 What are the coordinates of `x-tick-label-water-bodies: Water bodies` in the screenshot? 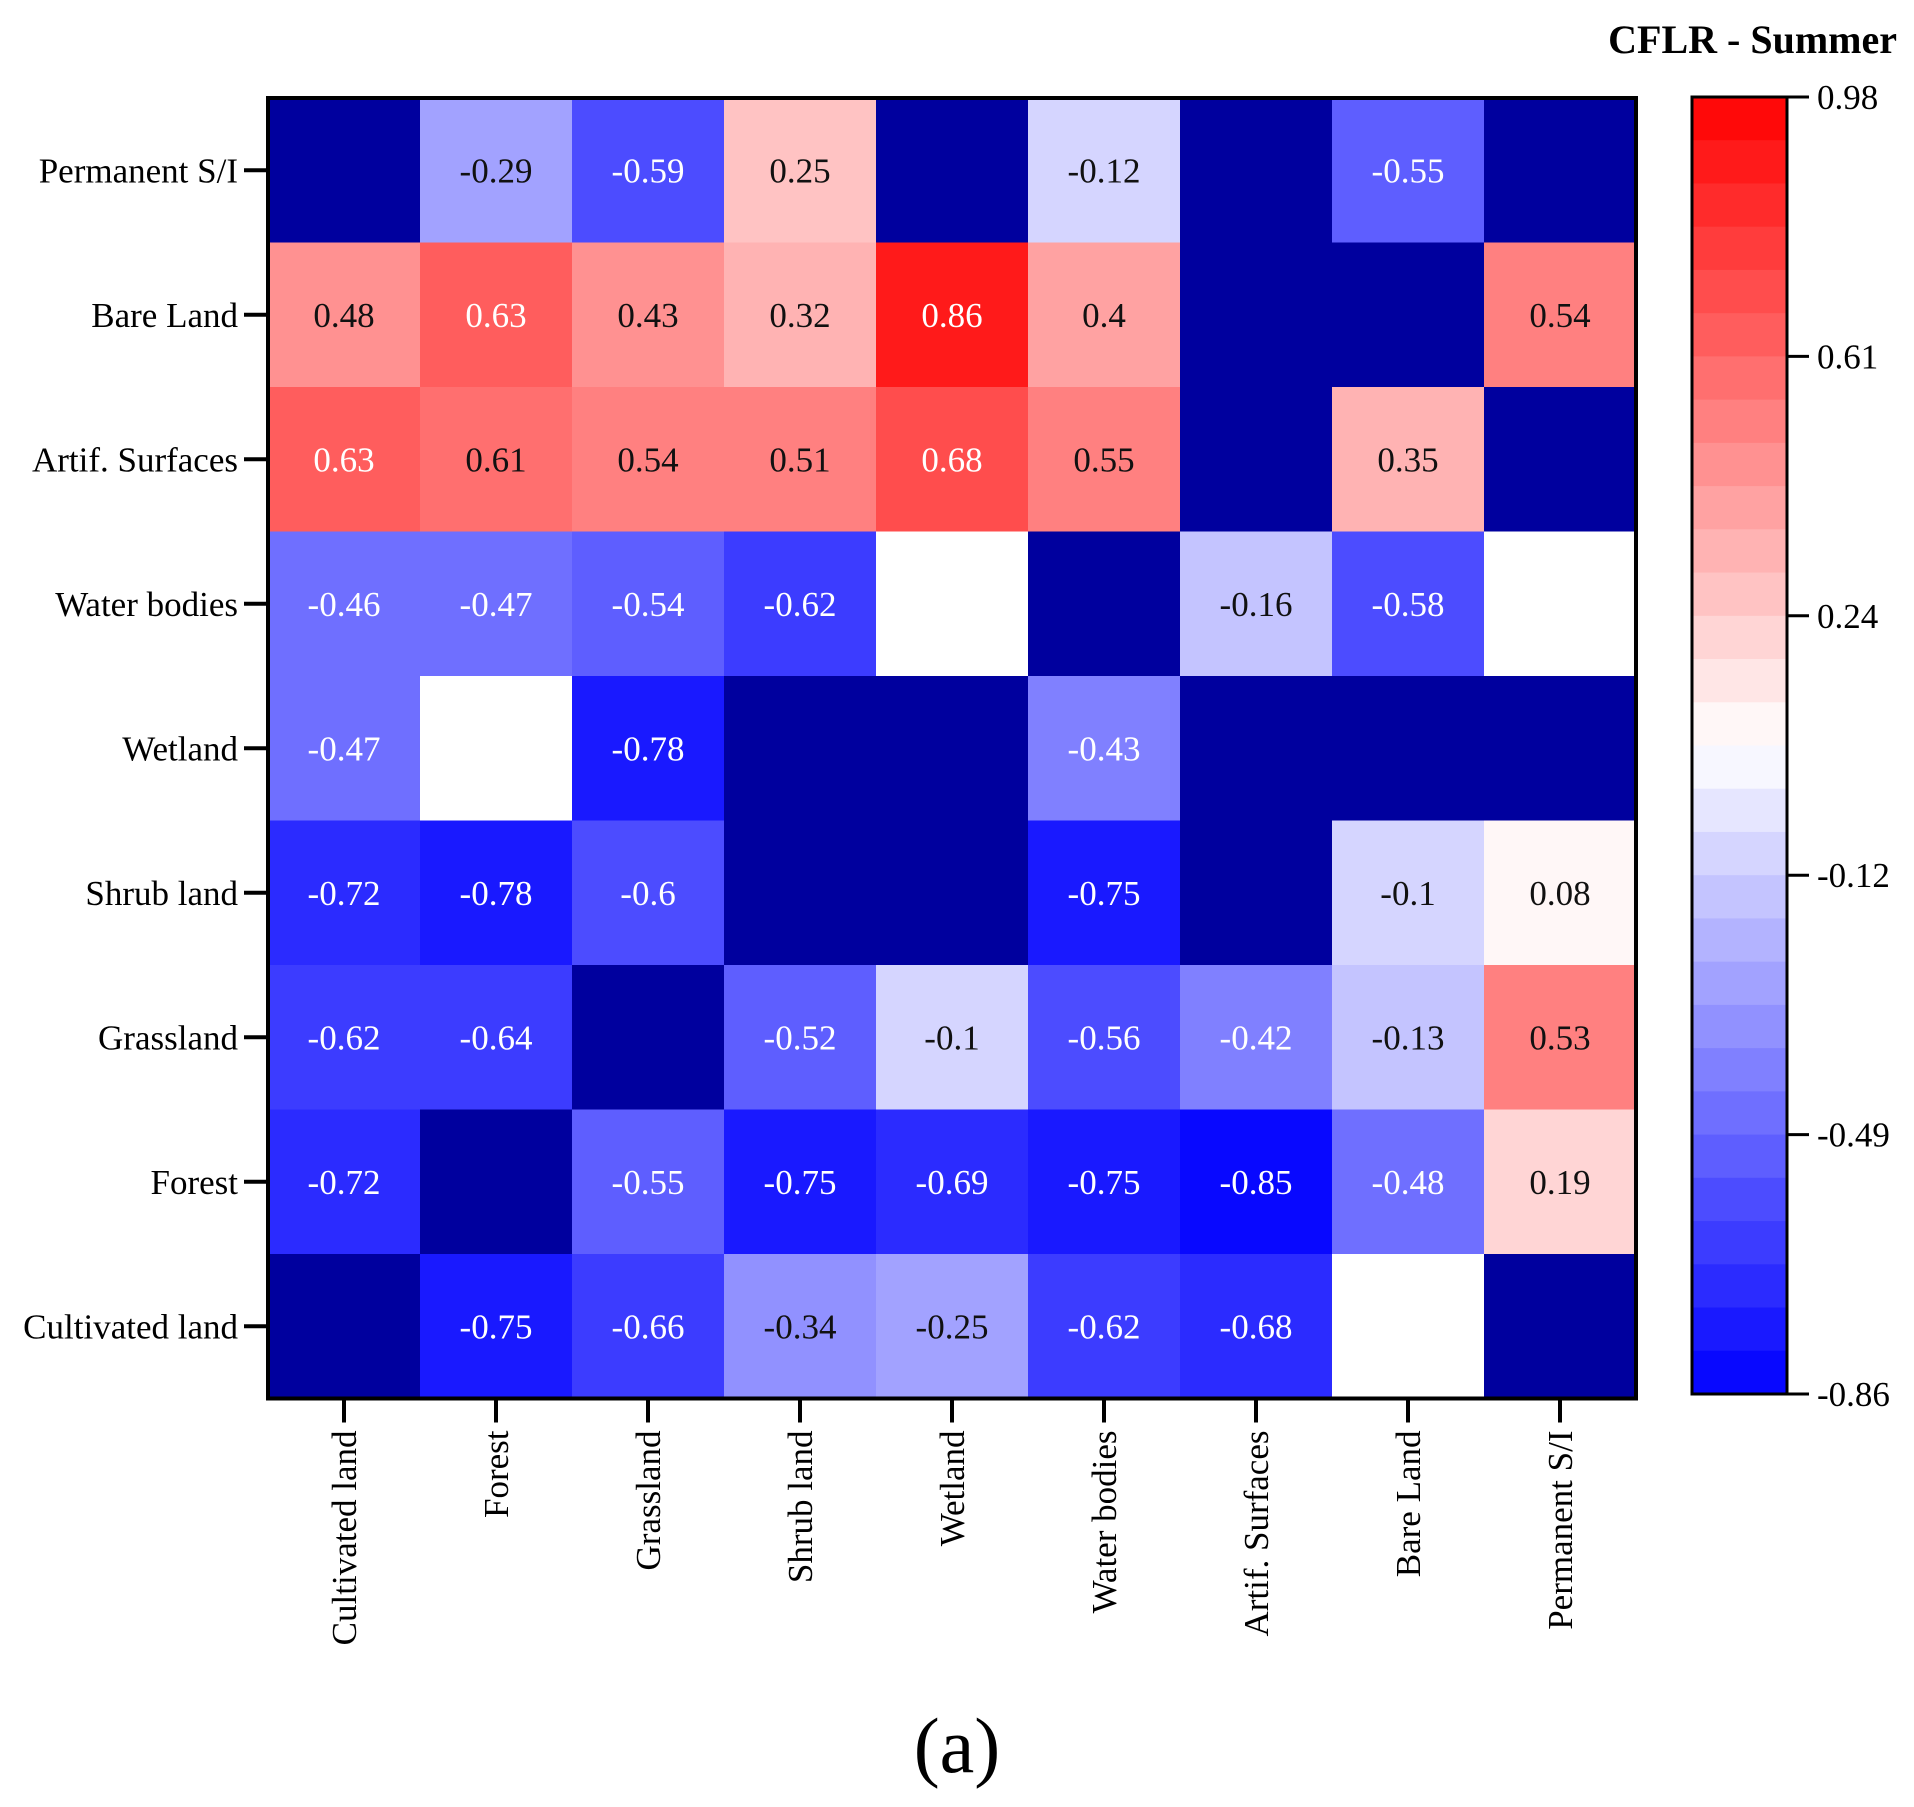 It's located at (1104, 1522).